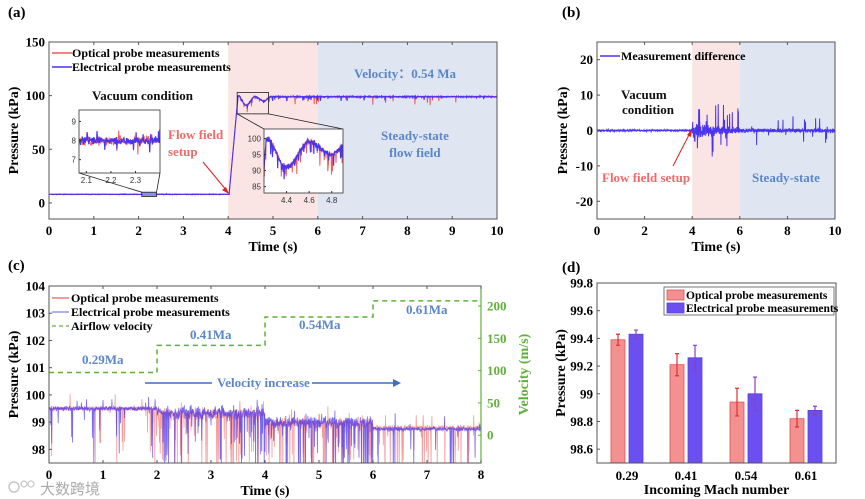 This screenshot has width=865, height=499. What do you see at coordinates (815, 436) in the screenshot?
I see `d-bar-electrical` at bounding box center [815, 436].